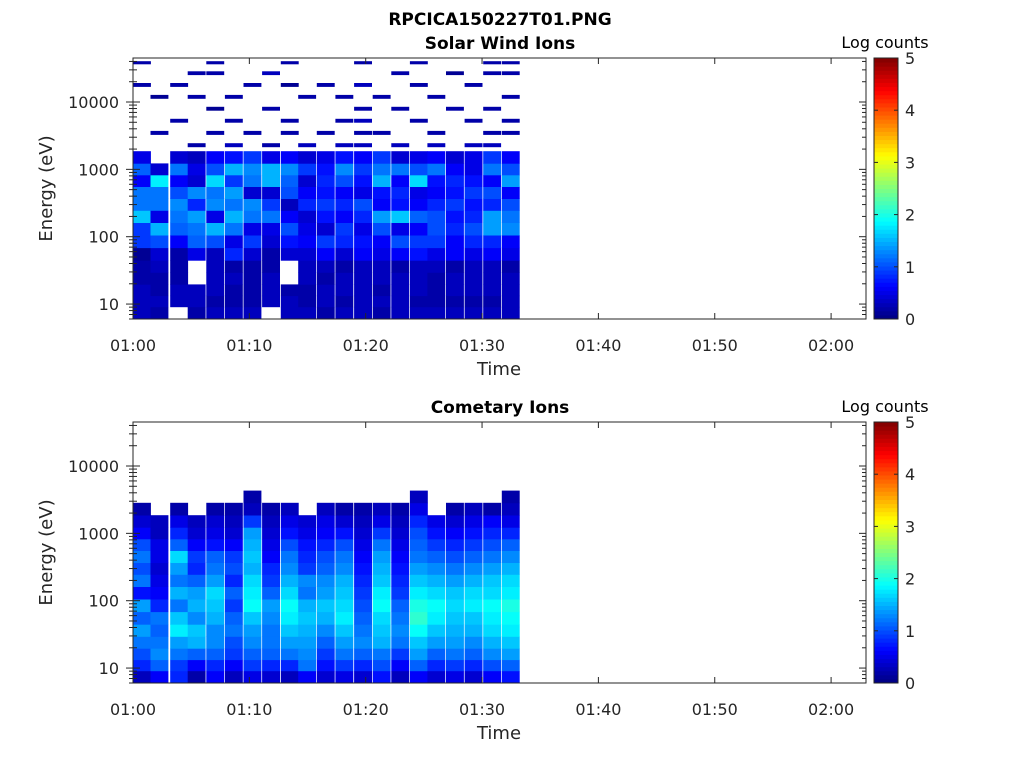  I want to click on x-tick-label: 02:00, so click(831, 345).